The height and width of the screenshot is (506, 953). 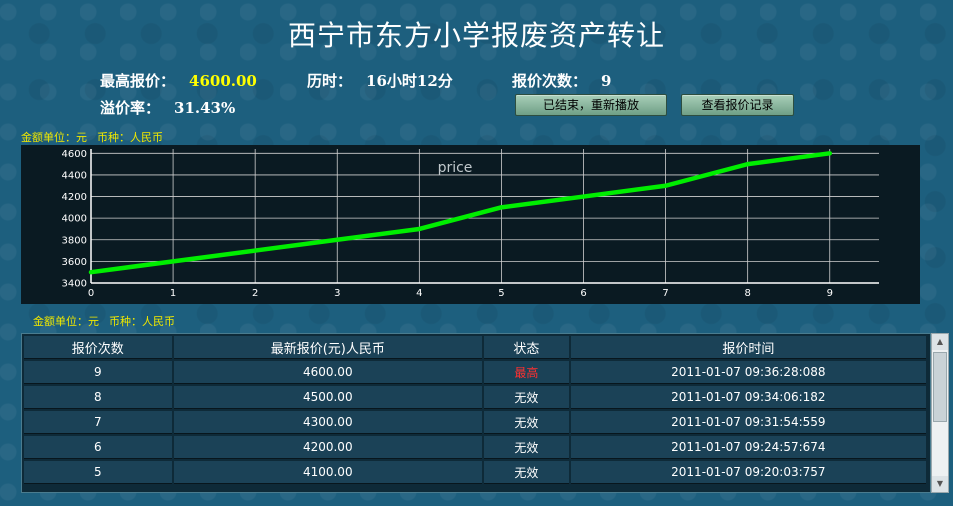 What do you see at coordinates (748, 472) in the screenshot?
I see `cell-time: 2011-01-07 09:20:03:757` at bounding box center [748, 472].